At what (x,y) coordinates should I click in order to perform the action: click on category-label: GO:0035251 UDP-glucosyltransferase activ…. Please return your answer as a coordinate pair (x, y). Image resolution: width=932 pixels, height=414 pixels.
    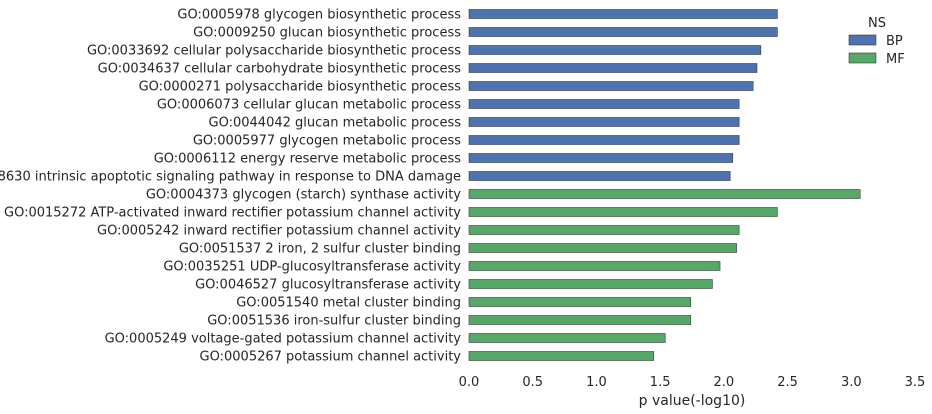
    Looking at the image, I should click on (312, 267).